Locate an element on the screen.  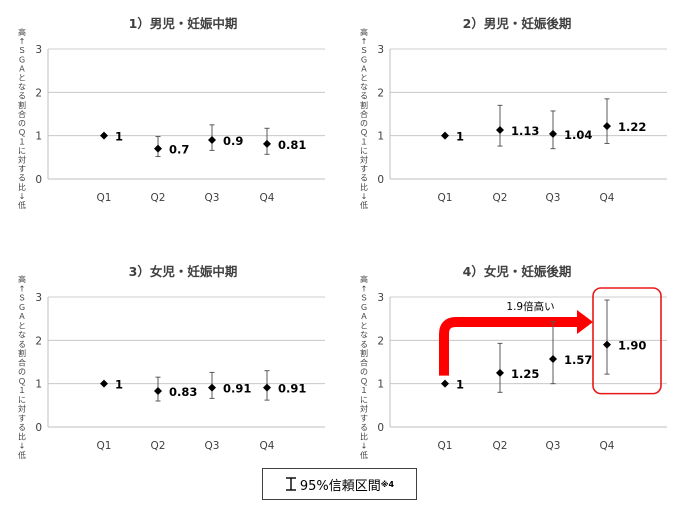
annotation-text: 1.9倍高い is located at coordinates (530, 306).